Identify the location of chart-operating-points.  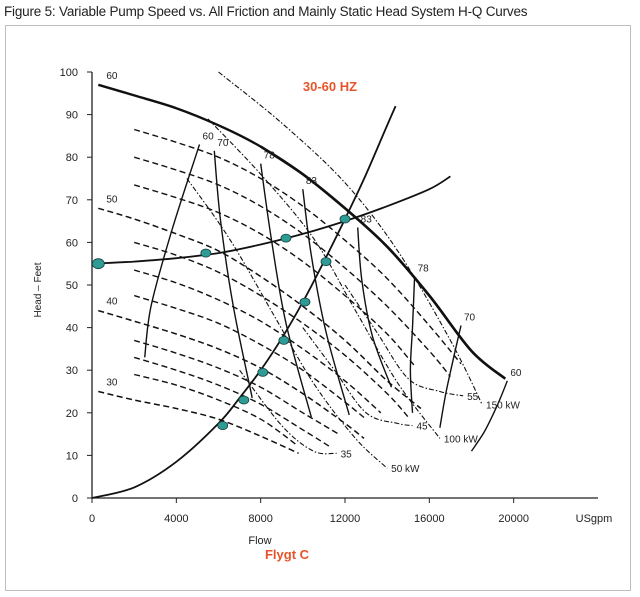
(221, 322).